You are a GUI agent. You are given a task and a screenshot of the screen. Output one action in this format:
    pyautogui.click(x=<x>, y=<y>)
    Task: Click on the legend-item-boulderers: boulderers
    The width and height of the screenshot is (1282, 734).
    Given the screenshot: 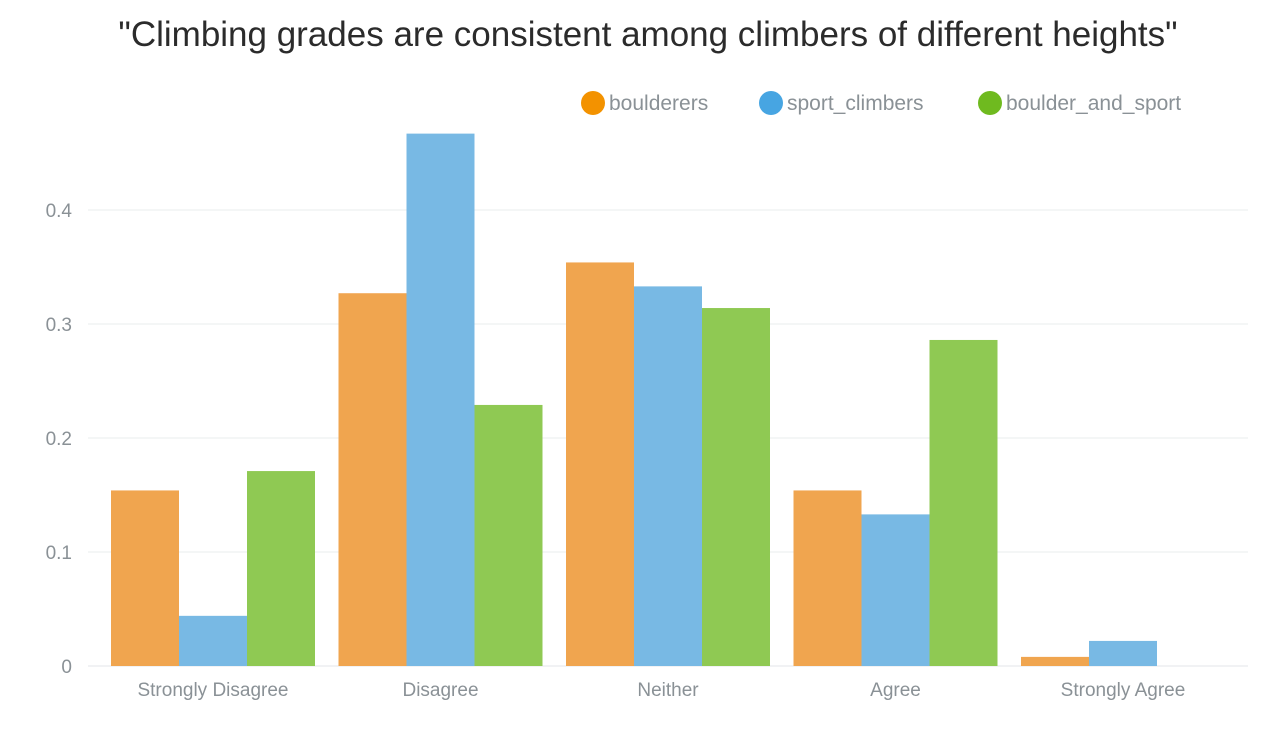 What is the action you would take?
    pyautogui.click(x=644, y=103)
    